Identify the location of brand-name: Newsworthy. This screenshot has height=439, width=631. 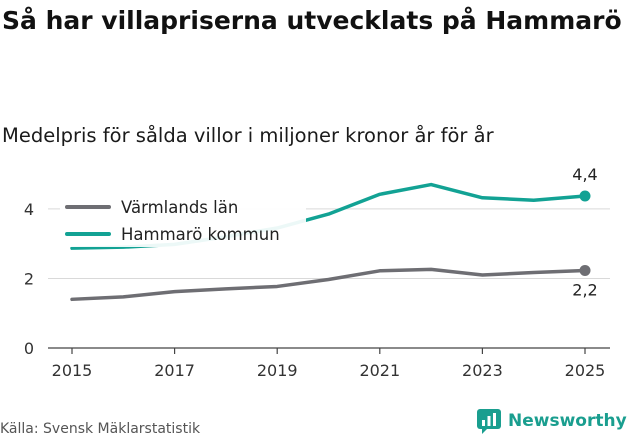
(567, 421).